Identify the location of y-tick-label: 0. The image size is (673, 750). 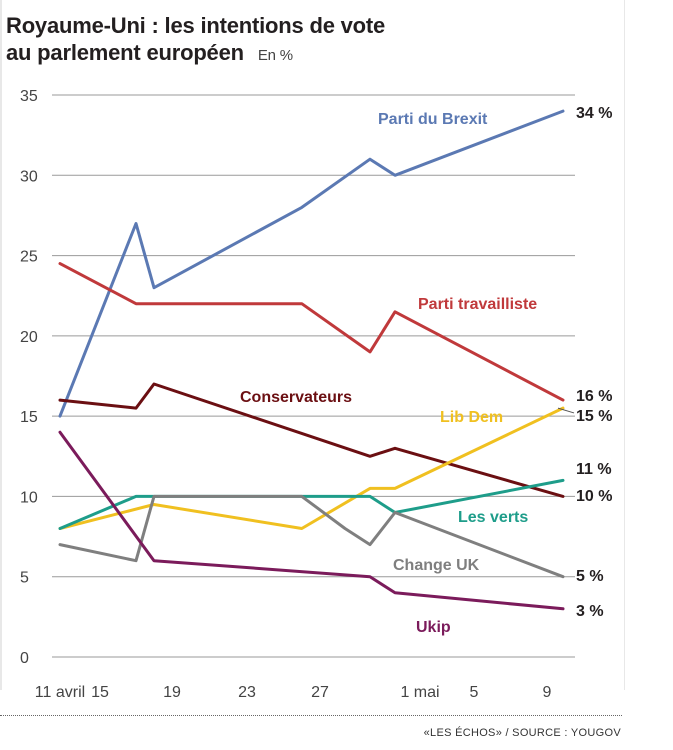
(24, 658).